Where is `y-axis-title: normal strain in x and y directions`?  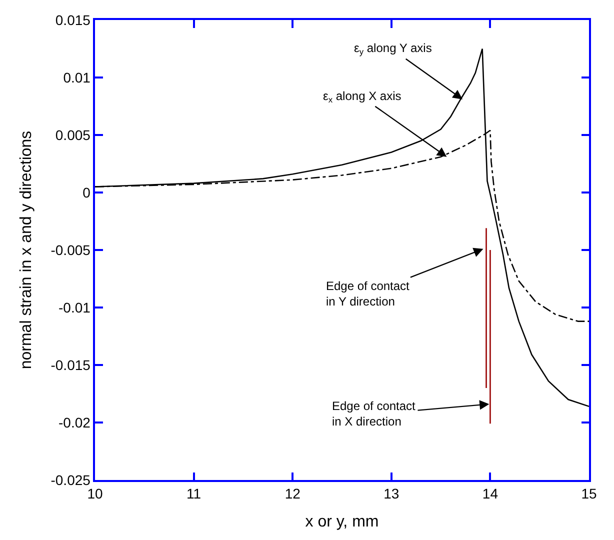
y-axis-title: normal strain in x and y directions is located at coordinates (27, 250).